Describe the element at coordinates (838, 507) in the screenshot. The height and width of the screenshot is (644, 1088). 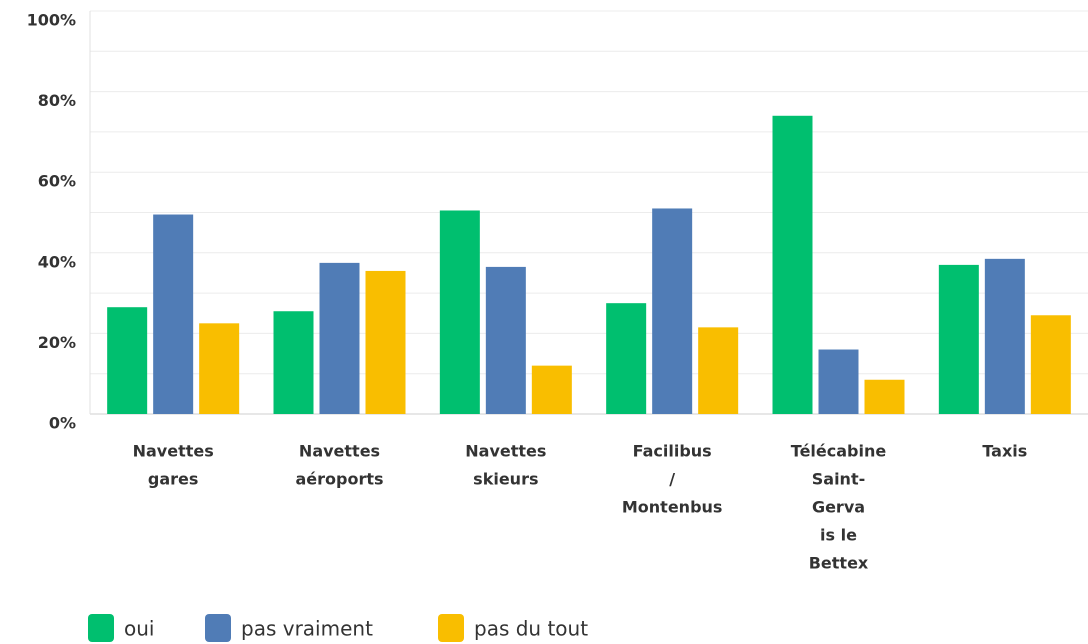
I see `x-tick-label: Gerva` at that location.